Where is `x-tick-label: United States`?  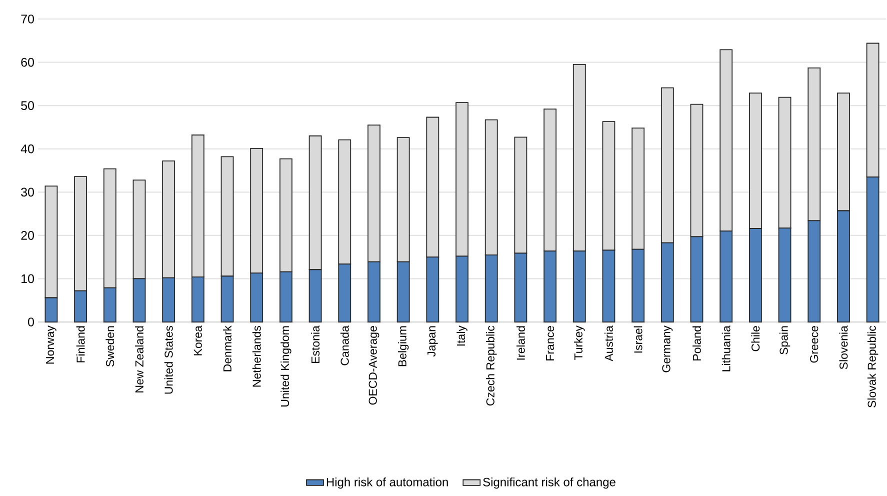 x-tick-label: United States is located at coordinates (168, 360).